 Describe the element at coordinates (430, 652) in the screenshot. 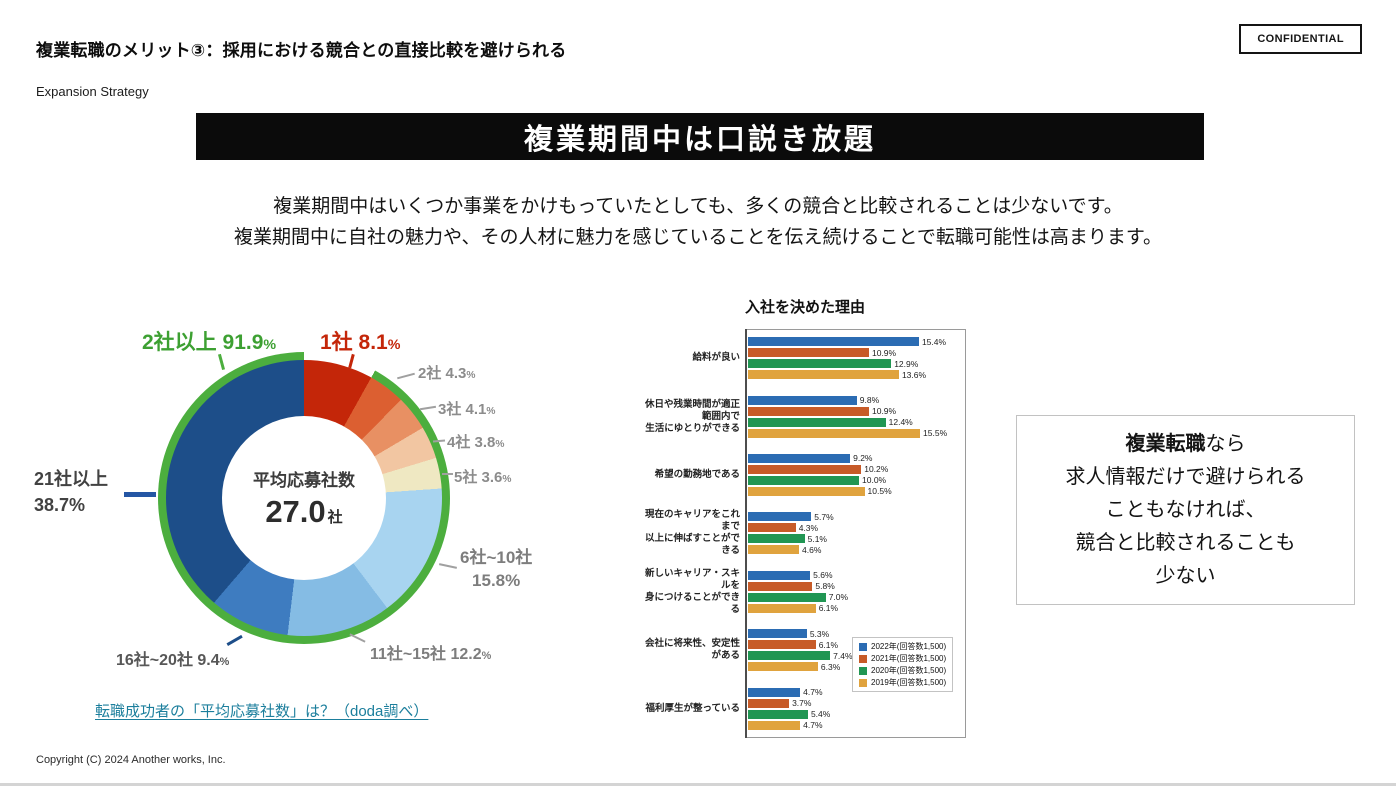

I see `donut-label-11-15sha: 11社~15社 12.2%` at that location.